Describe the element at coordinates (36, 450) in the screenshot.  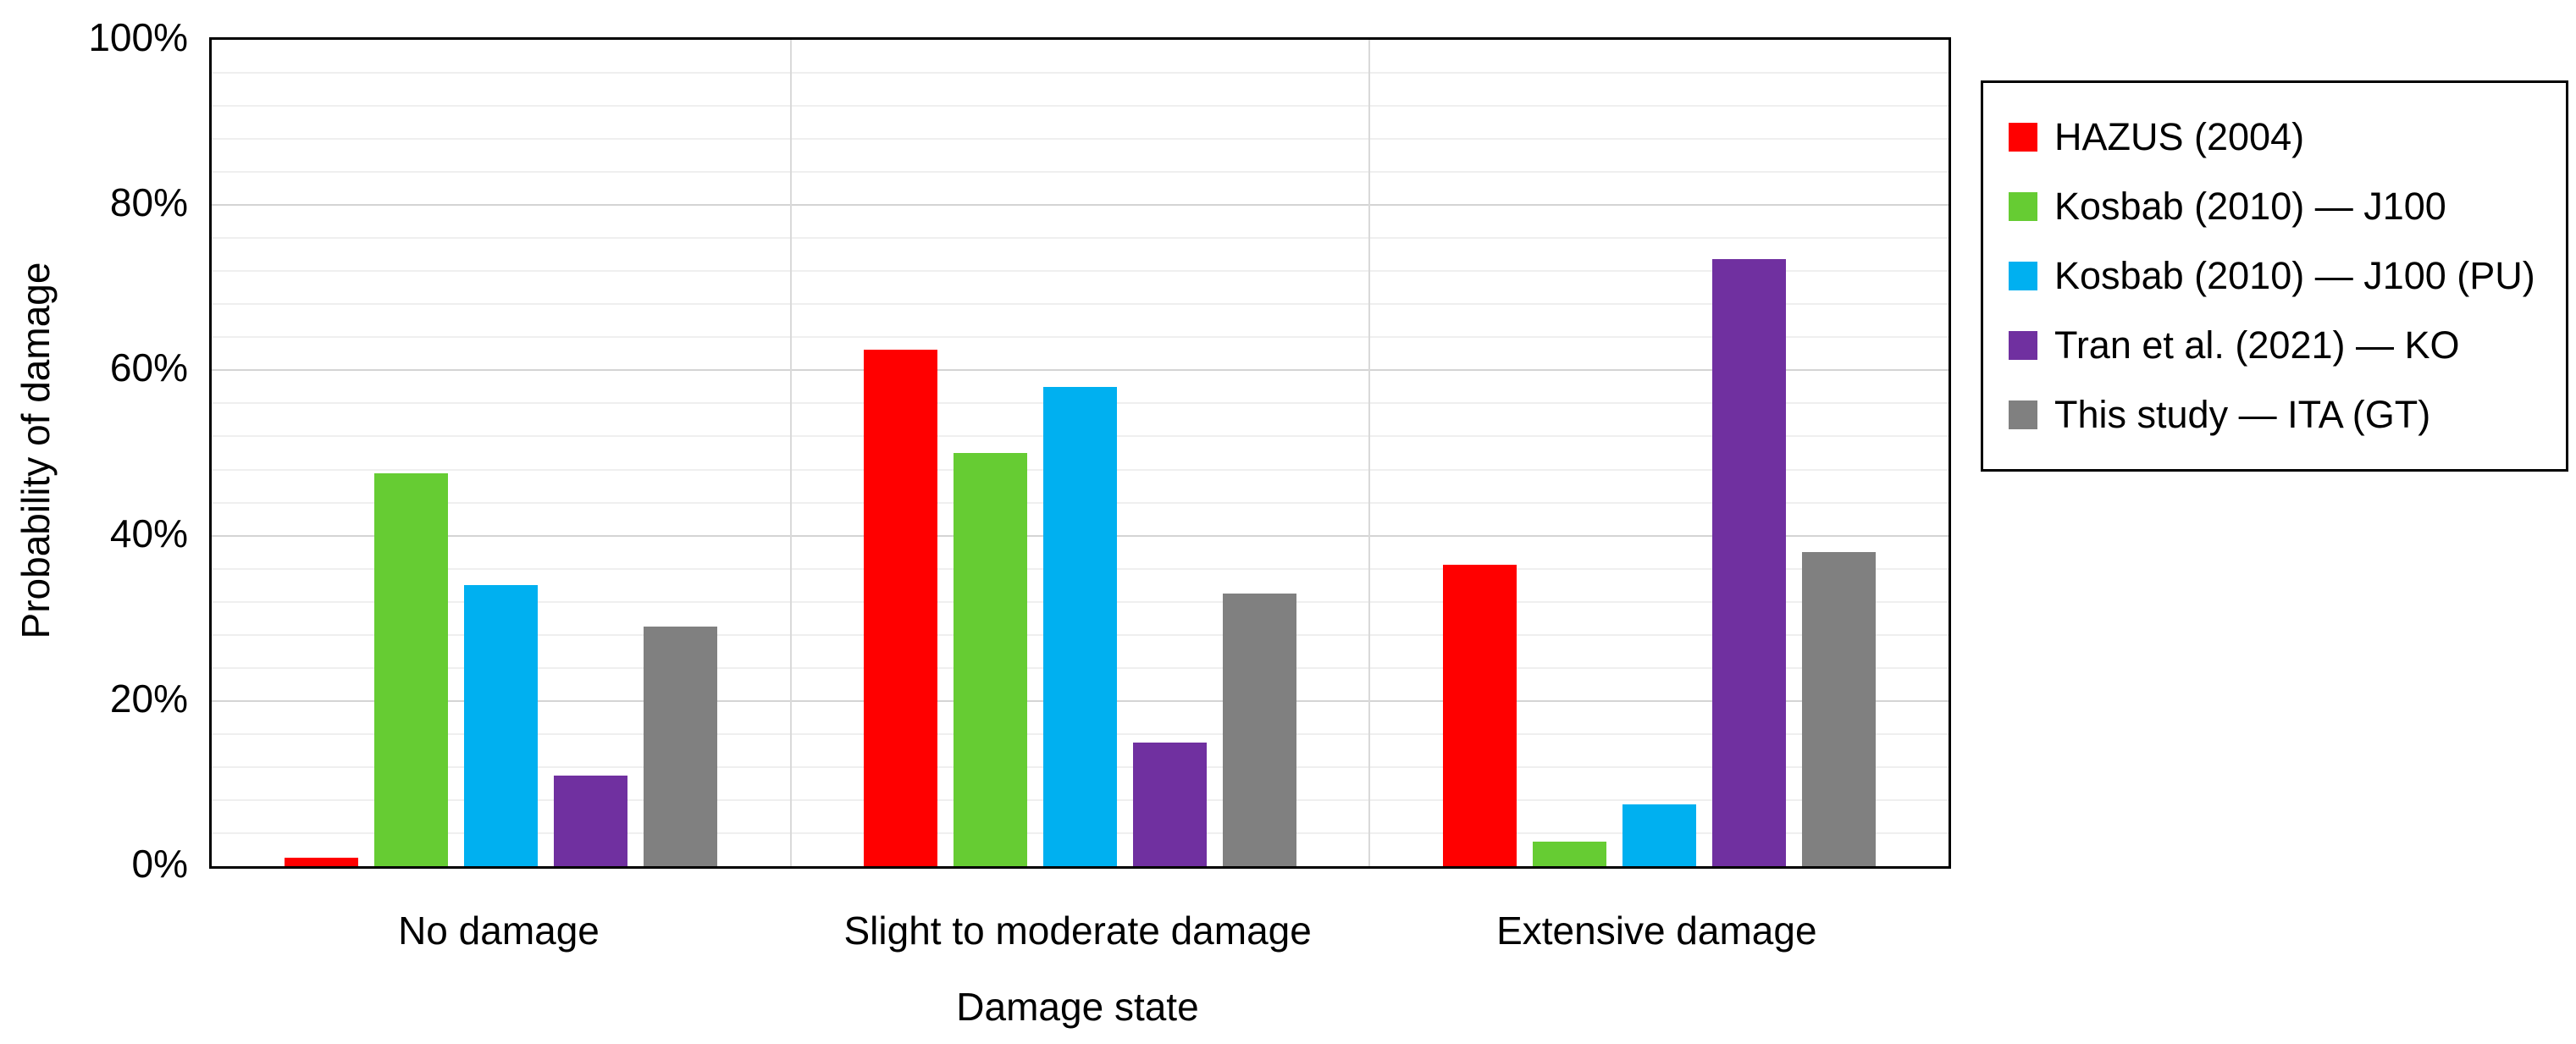
I see `y-axis-title: Probability of damage` at that location.